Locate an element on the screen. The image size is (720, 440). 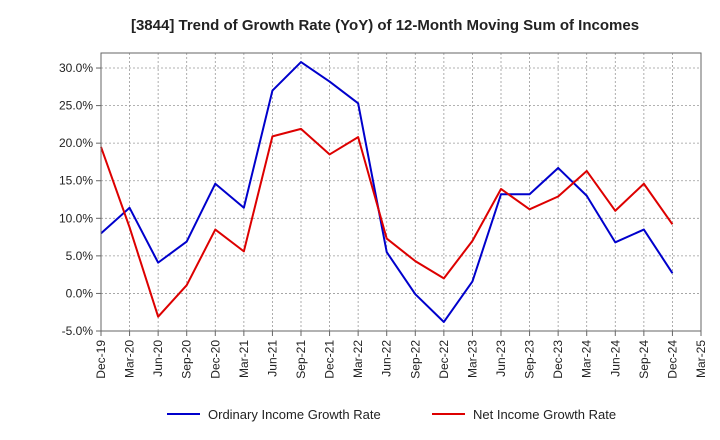
y-tick-label: 30.0% is located at coordinates (76, 68).